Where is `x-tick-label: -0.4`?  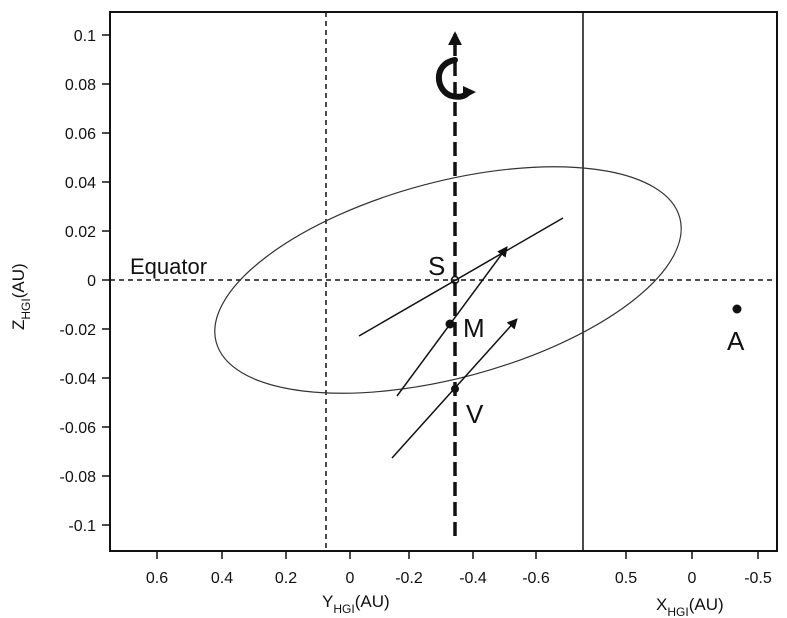 x-tick-label: -0.4 is located at coordinates (473, 578).